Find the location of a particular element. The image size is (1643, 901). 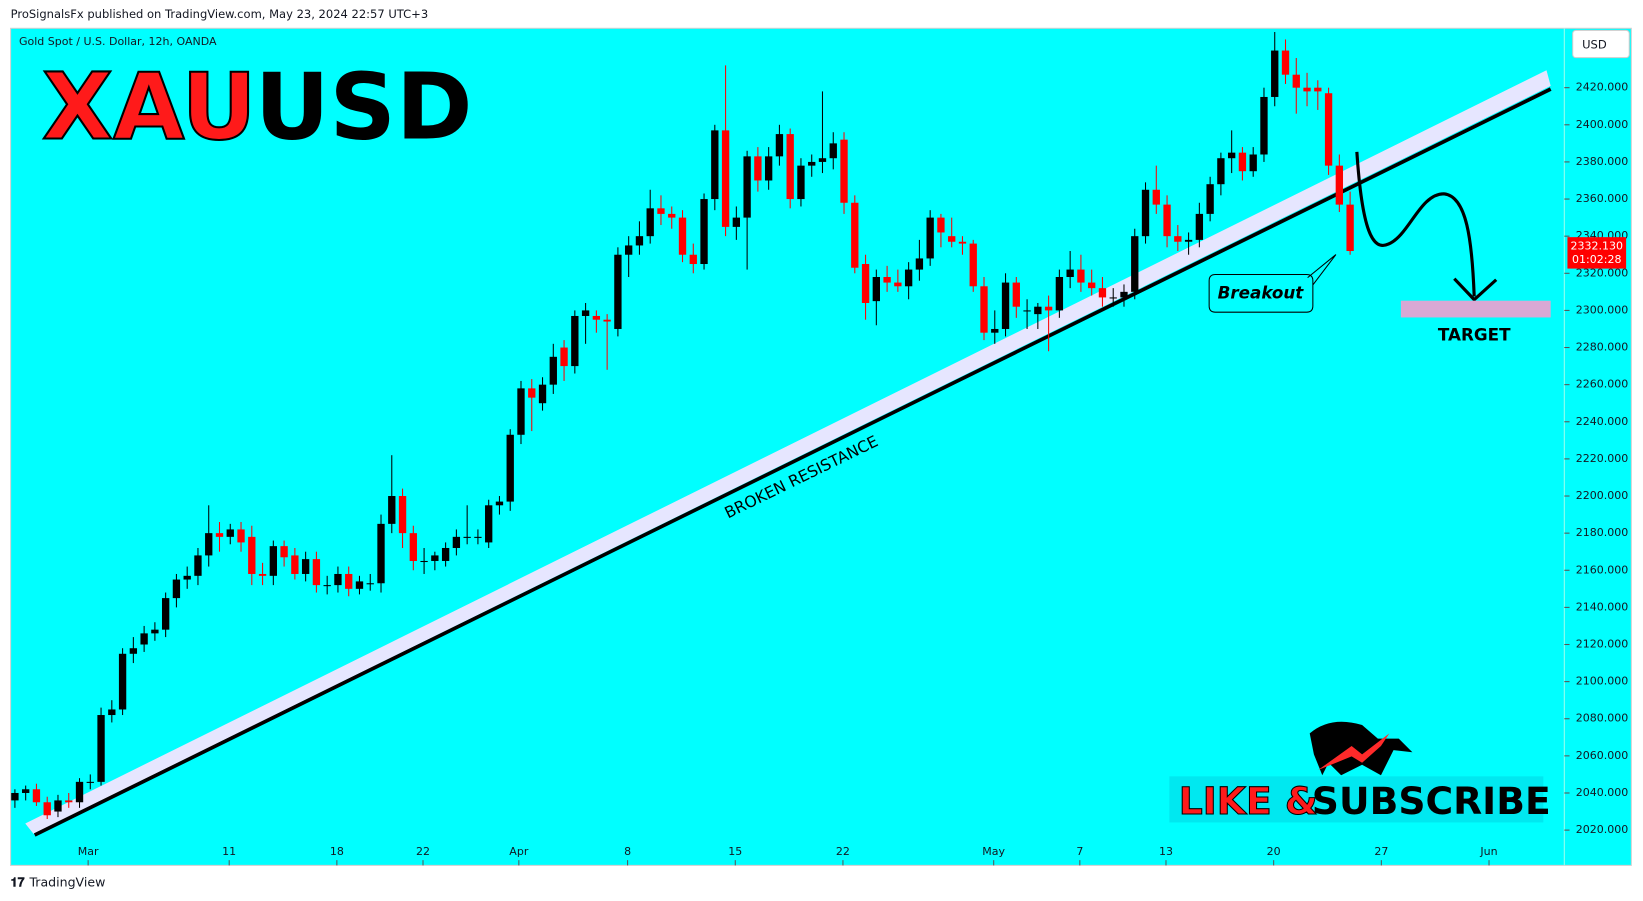

y-tick-label: 2280.000 is located at coordinates (1602, 347).